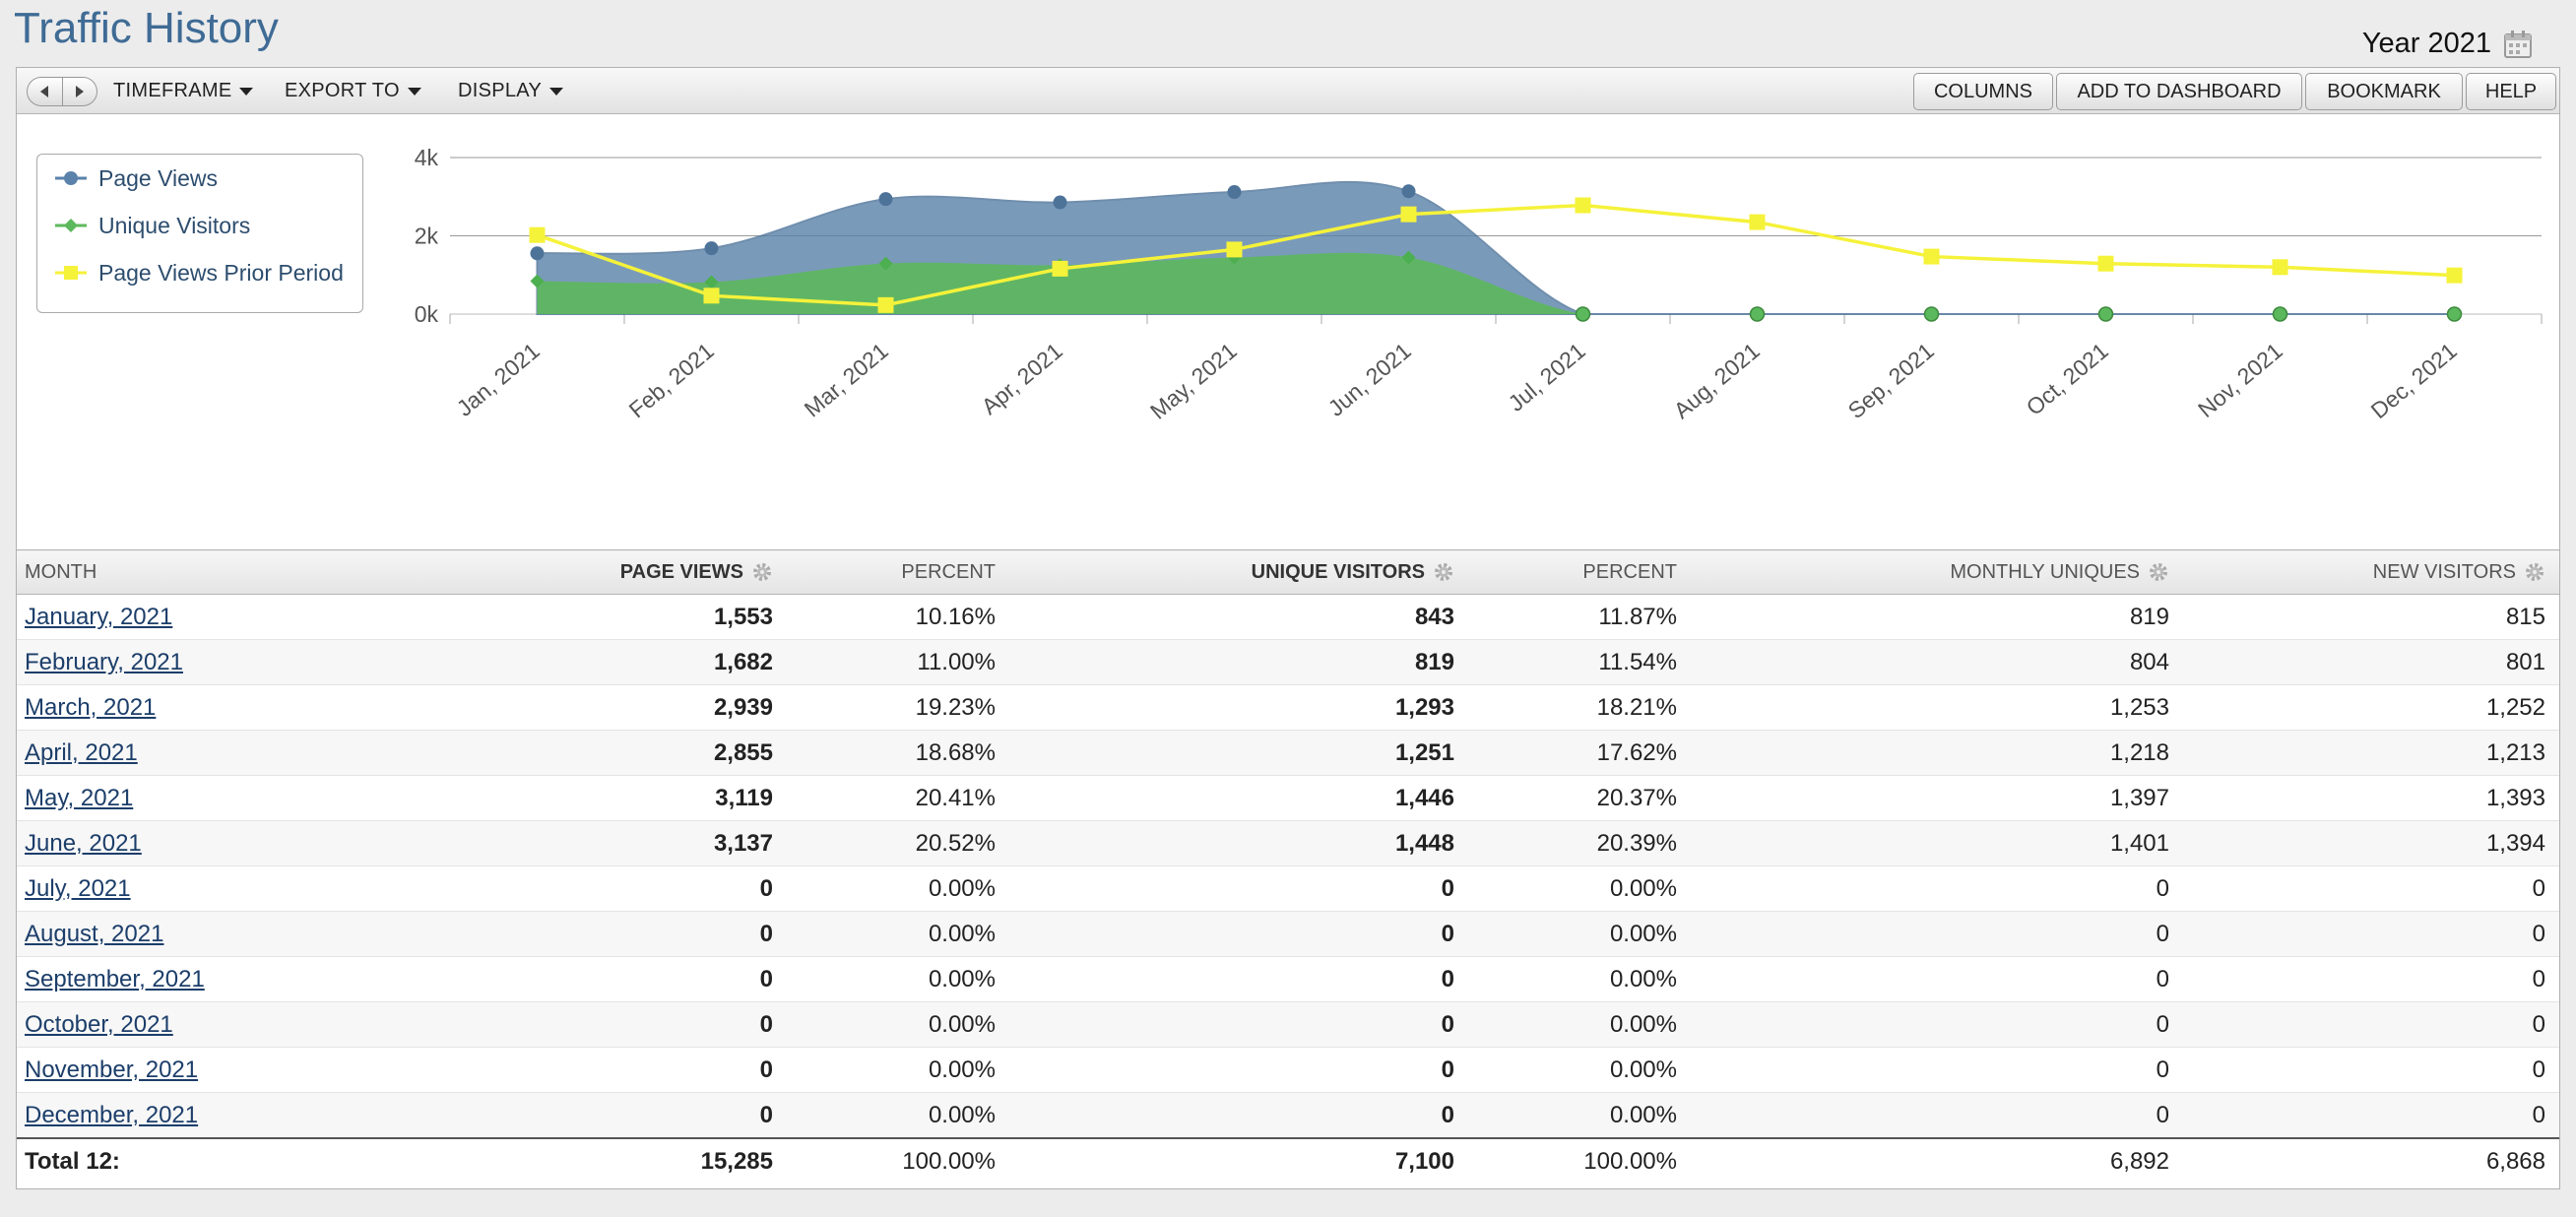 This screenshot has width=2576, height=1217. Describe the element at coordinates (221, 272) in the screenshot. I see `legend-label: Page Views Prior Period` at that location.